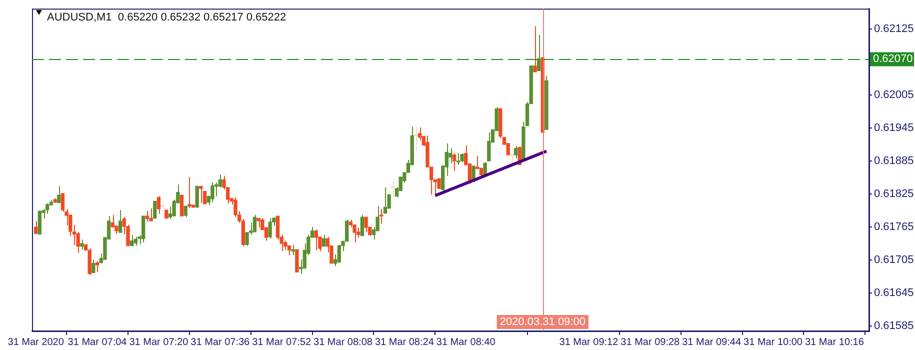 The width and height of the screenshot is (915, 350). What do you see at coordinates (343, 342) in the screenshot?
I see `x-tick-label: 31 Mar 08:08` at bounding box center [343, 342].